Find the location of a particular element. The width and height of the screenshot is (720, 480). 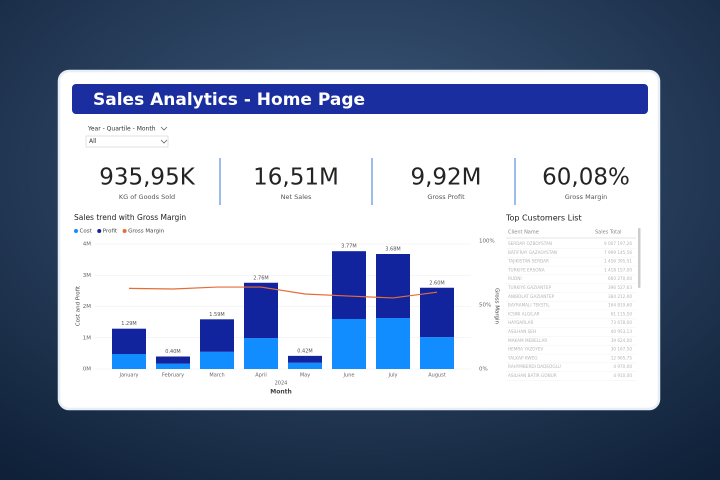

x-tick-label: February is located at coordinates (173, 376).